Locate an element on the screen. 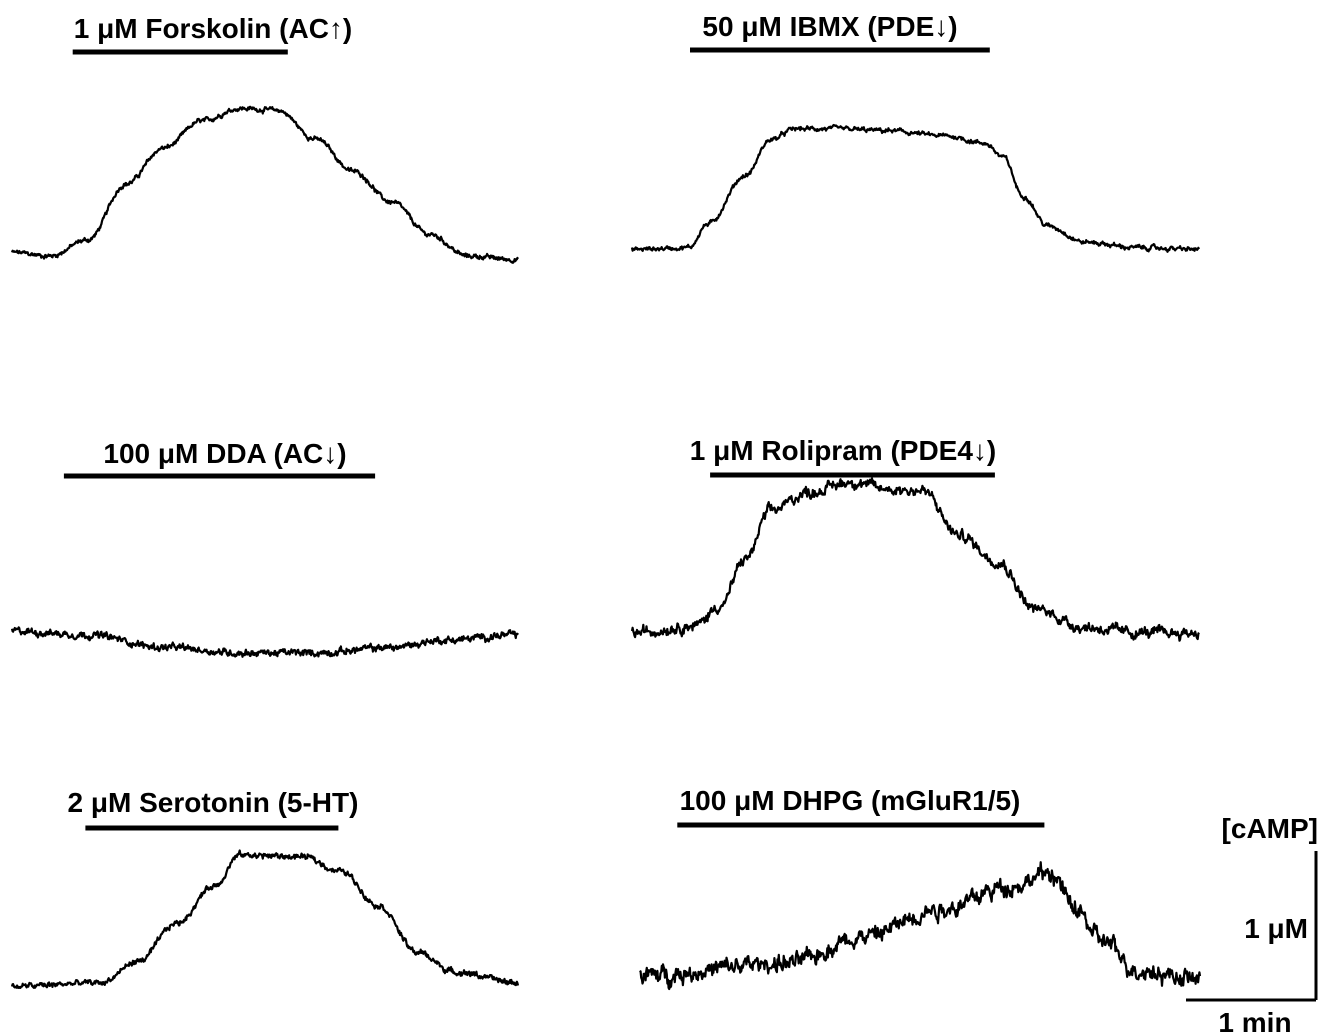 The height and width of the screenshot is (1036, 1321). trace-panel-1: 1 μM Forskolin (AC↑) is located at coordinates (264, 138).